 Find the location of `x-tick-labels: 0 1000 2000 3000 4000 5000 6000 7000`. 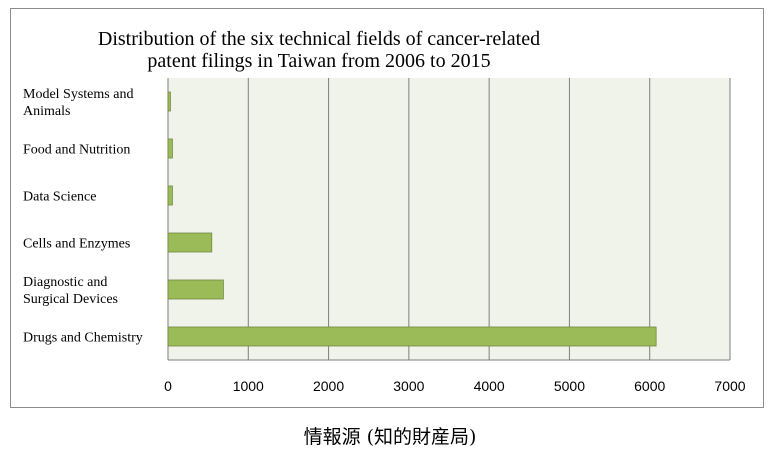

x-tick-labels: 0 1000 2000 3000 4000 5000 6000 7000 is located at coordinates (455, 386).